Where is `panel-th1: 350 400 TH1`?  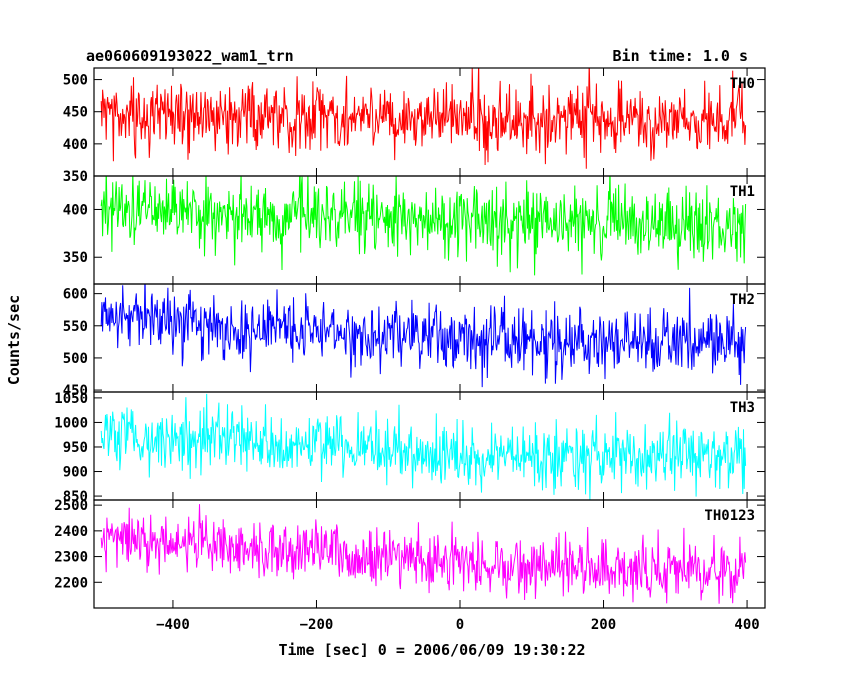 panel-th1: 350 400 TH1 is located at coordinates (414, 230).